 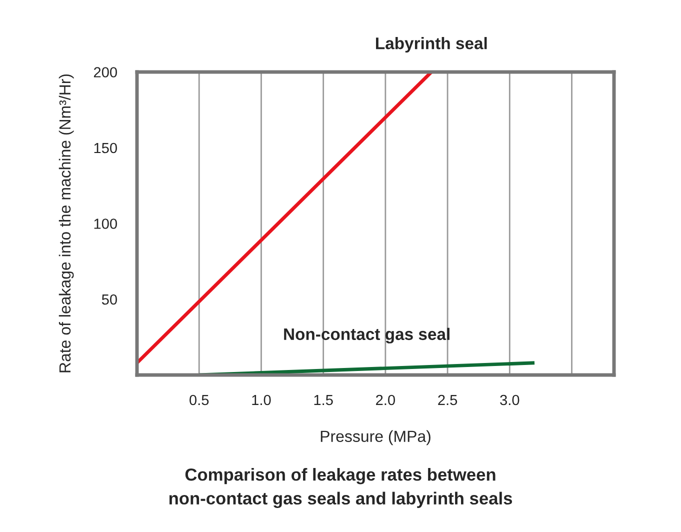 I want to click on y-tick-label: 200, so click(x=105, y=72).